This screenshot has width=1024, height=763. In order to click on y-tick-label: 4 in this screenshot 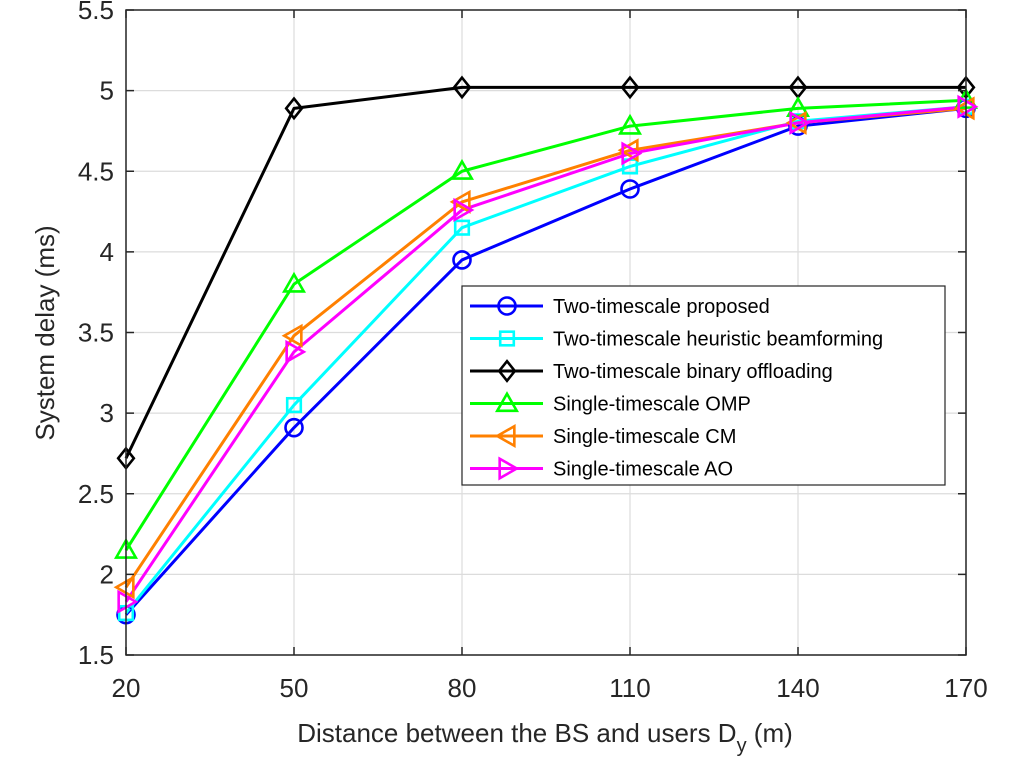, I will do `click(107, 252)`.